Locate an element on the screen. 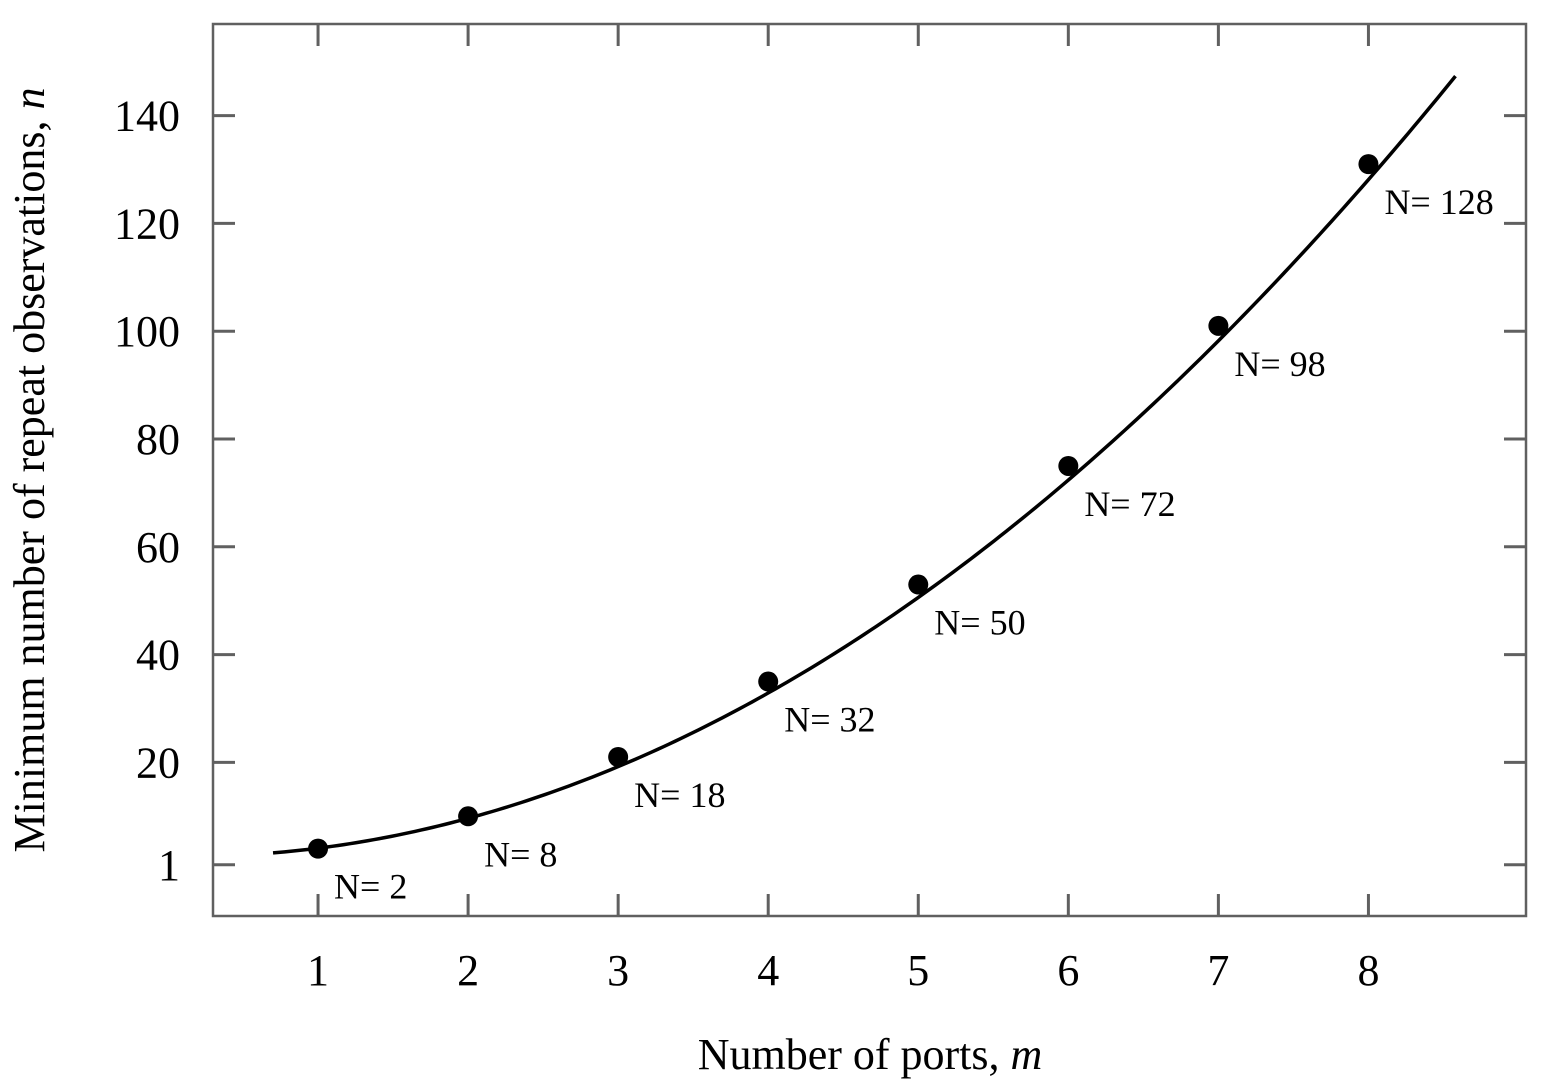 This screenshot has width=1547, height=1088. x-tick-label: 1 is located at coordinates (318, 970).